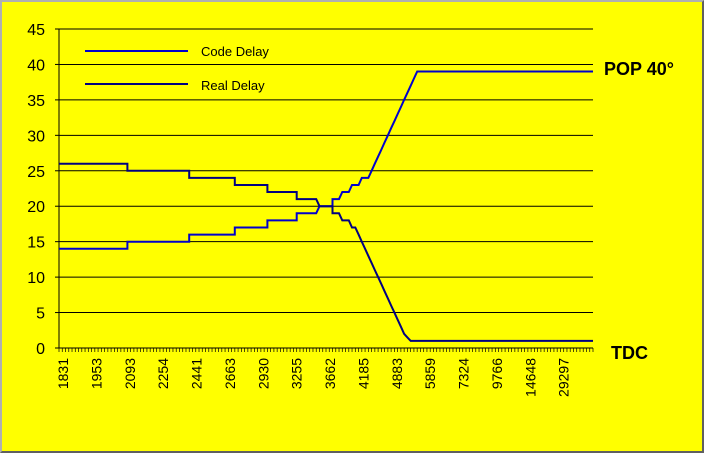  What do you see at coordinates (36, 278) in the screenshot?
I see `y-tick-label: 10` at bounding box center [36, 278].